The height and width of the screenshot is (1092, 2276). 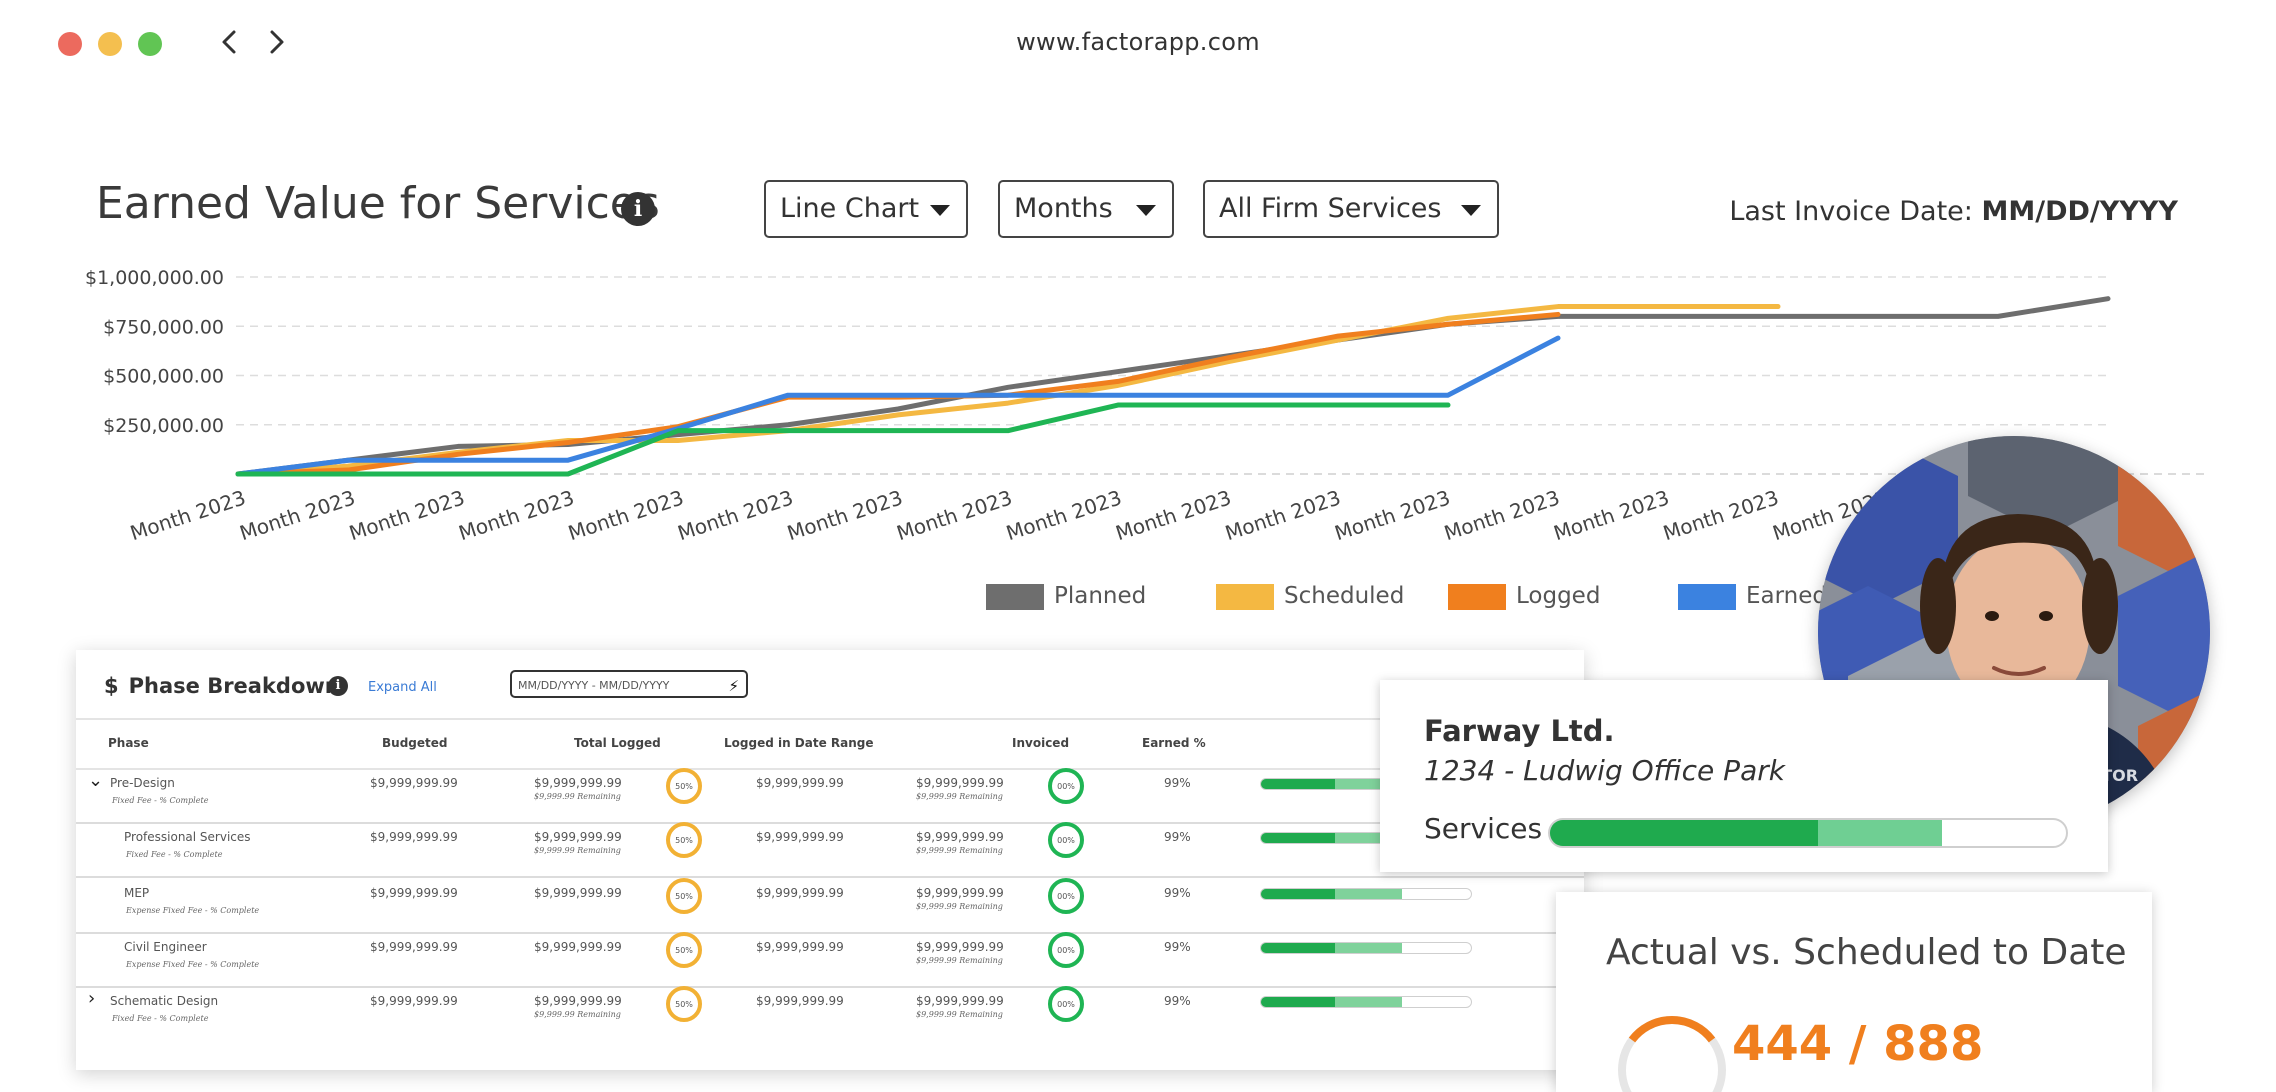 I want to click on y-tick-label: $750,000.00, so click(x=163, y=327).